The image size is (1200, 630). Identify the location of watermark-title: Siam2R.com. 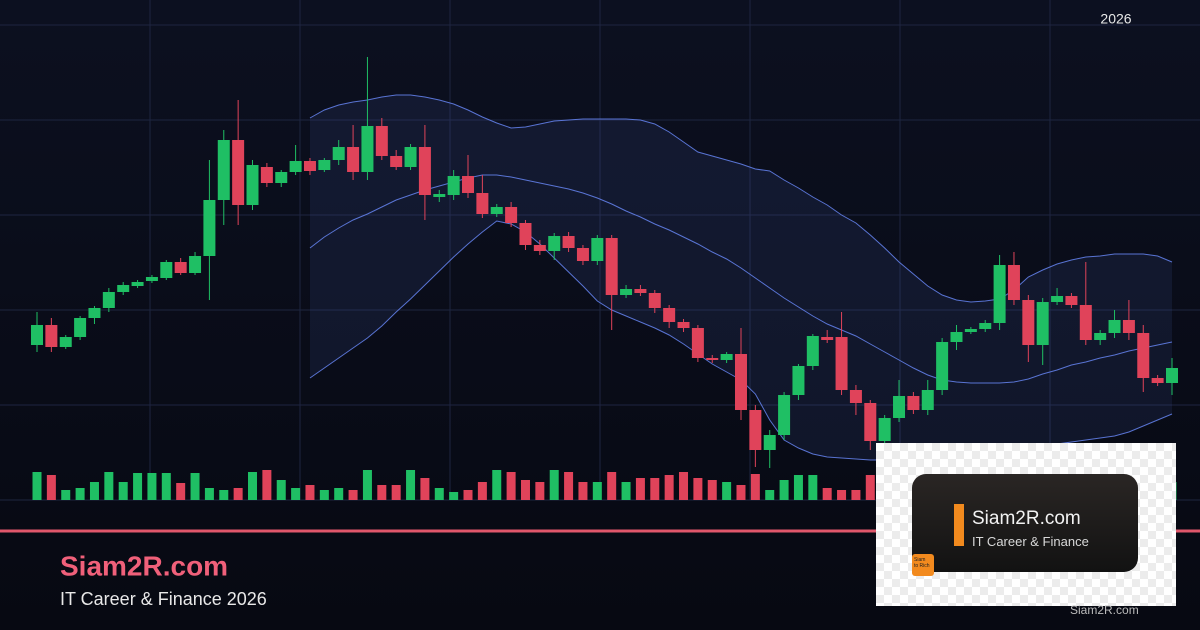
(1026, 518).